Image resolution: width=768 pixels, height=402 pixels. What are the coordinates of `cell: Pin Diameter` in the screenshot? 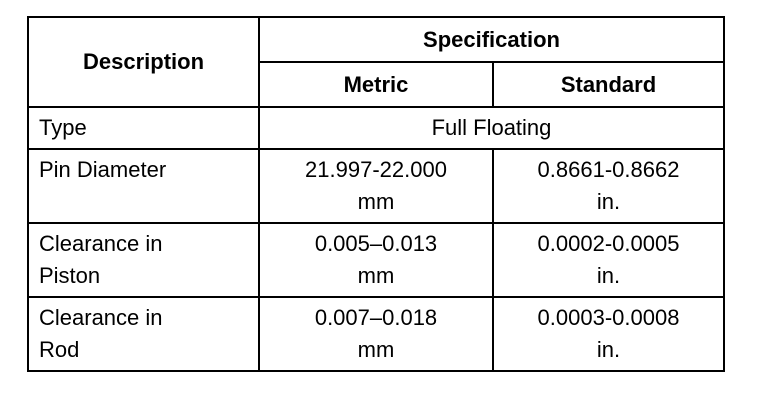 It's located at (143, 186).